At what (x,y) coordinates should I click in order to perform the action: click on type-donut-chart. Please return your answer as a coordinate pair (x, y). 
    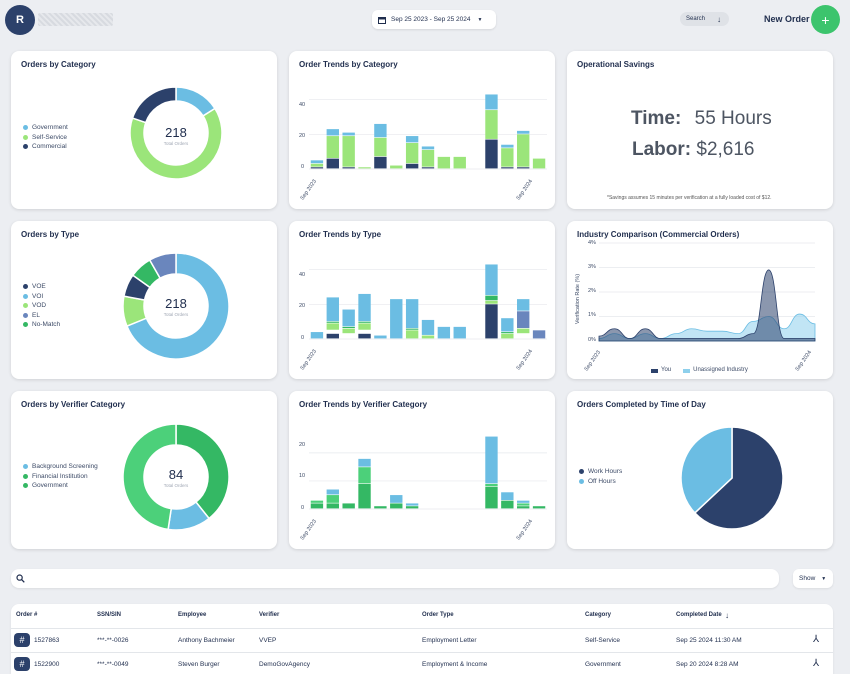
    Looking at the image, I should click on (176, 306).